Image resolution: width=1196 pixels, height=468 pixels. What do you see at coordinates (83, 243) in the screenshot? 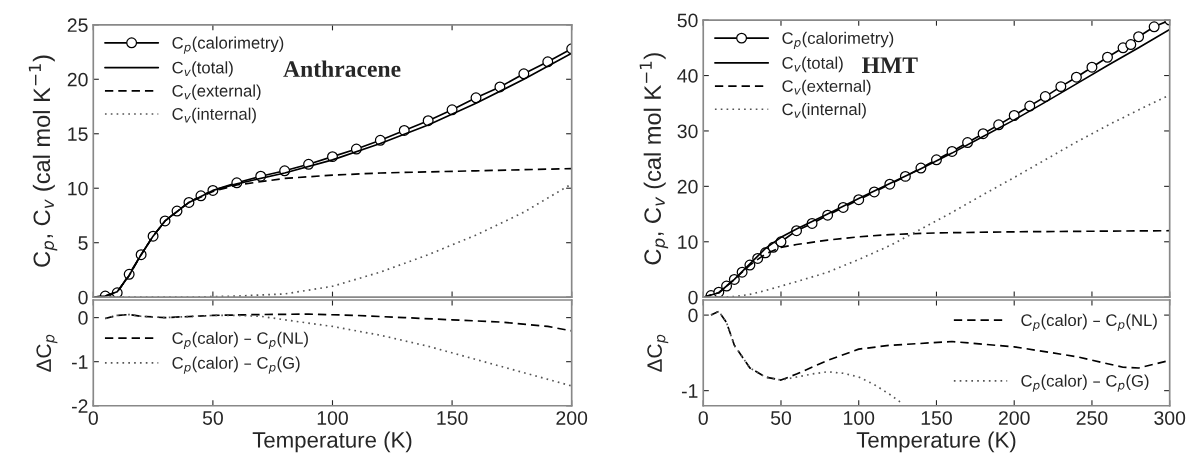
I see `y-tick-label: 5` at bounding box center [83, 243].